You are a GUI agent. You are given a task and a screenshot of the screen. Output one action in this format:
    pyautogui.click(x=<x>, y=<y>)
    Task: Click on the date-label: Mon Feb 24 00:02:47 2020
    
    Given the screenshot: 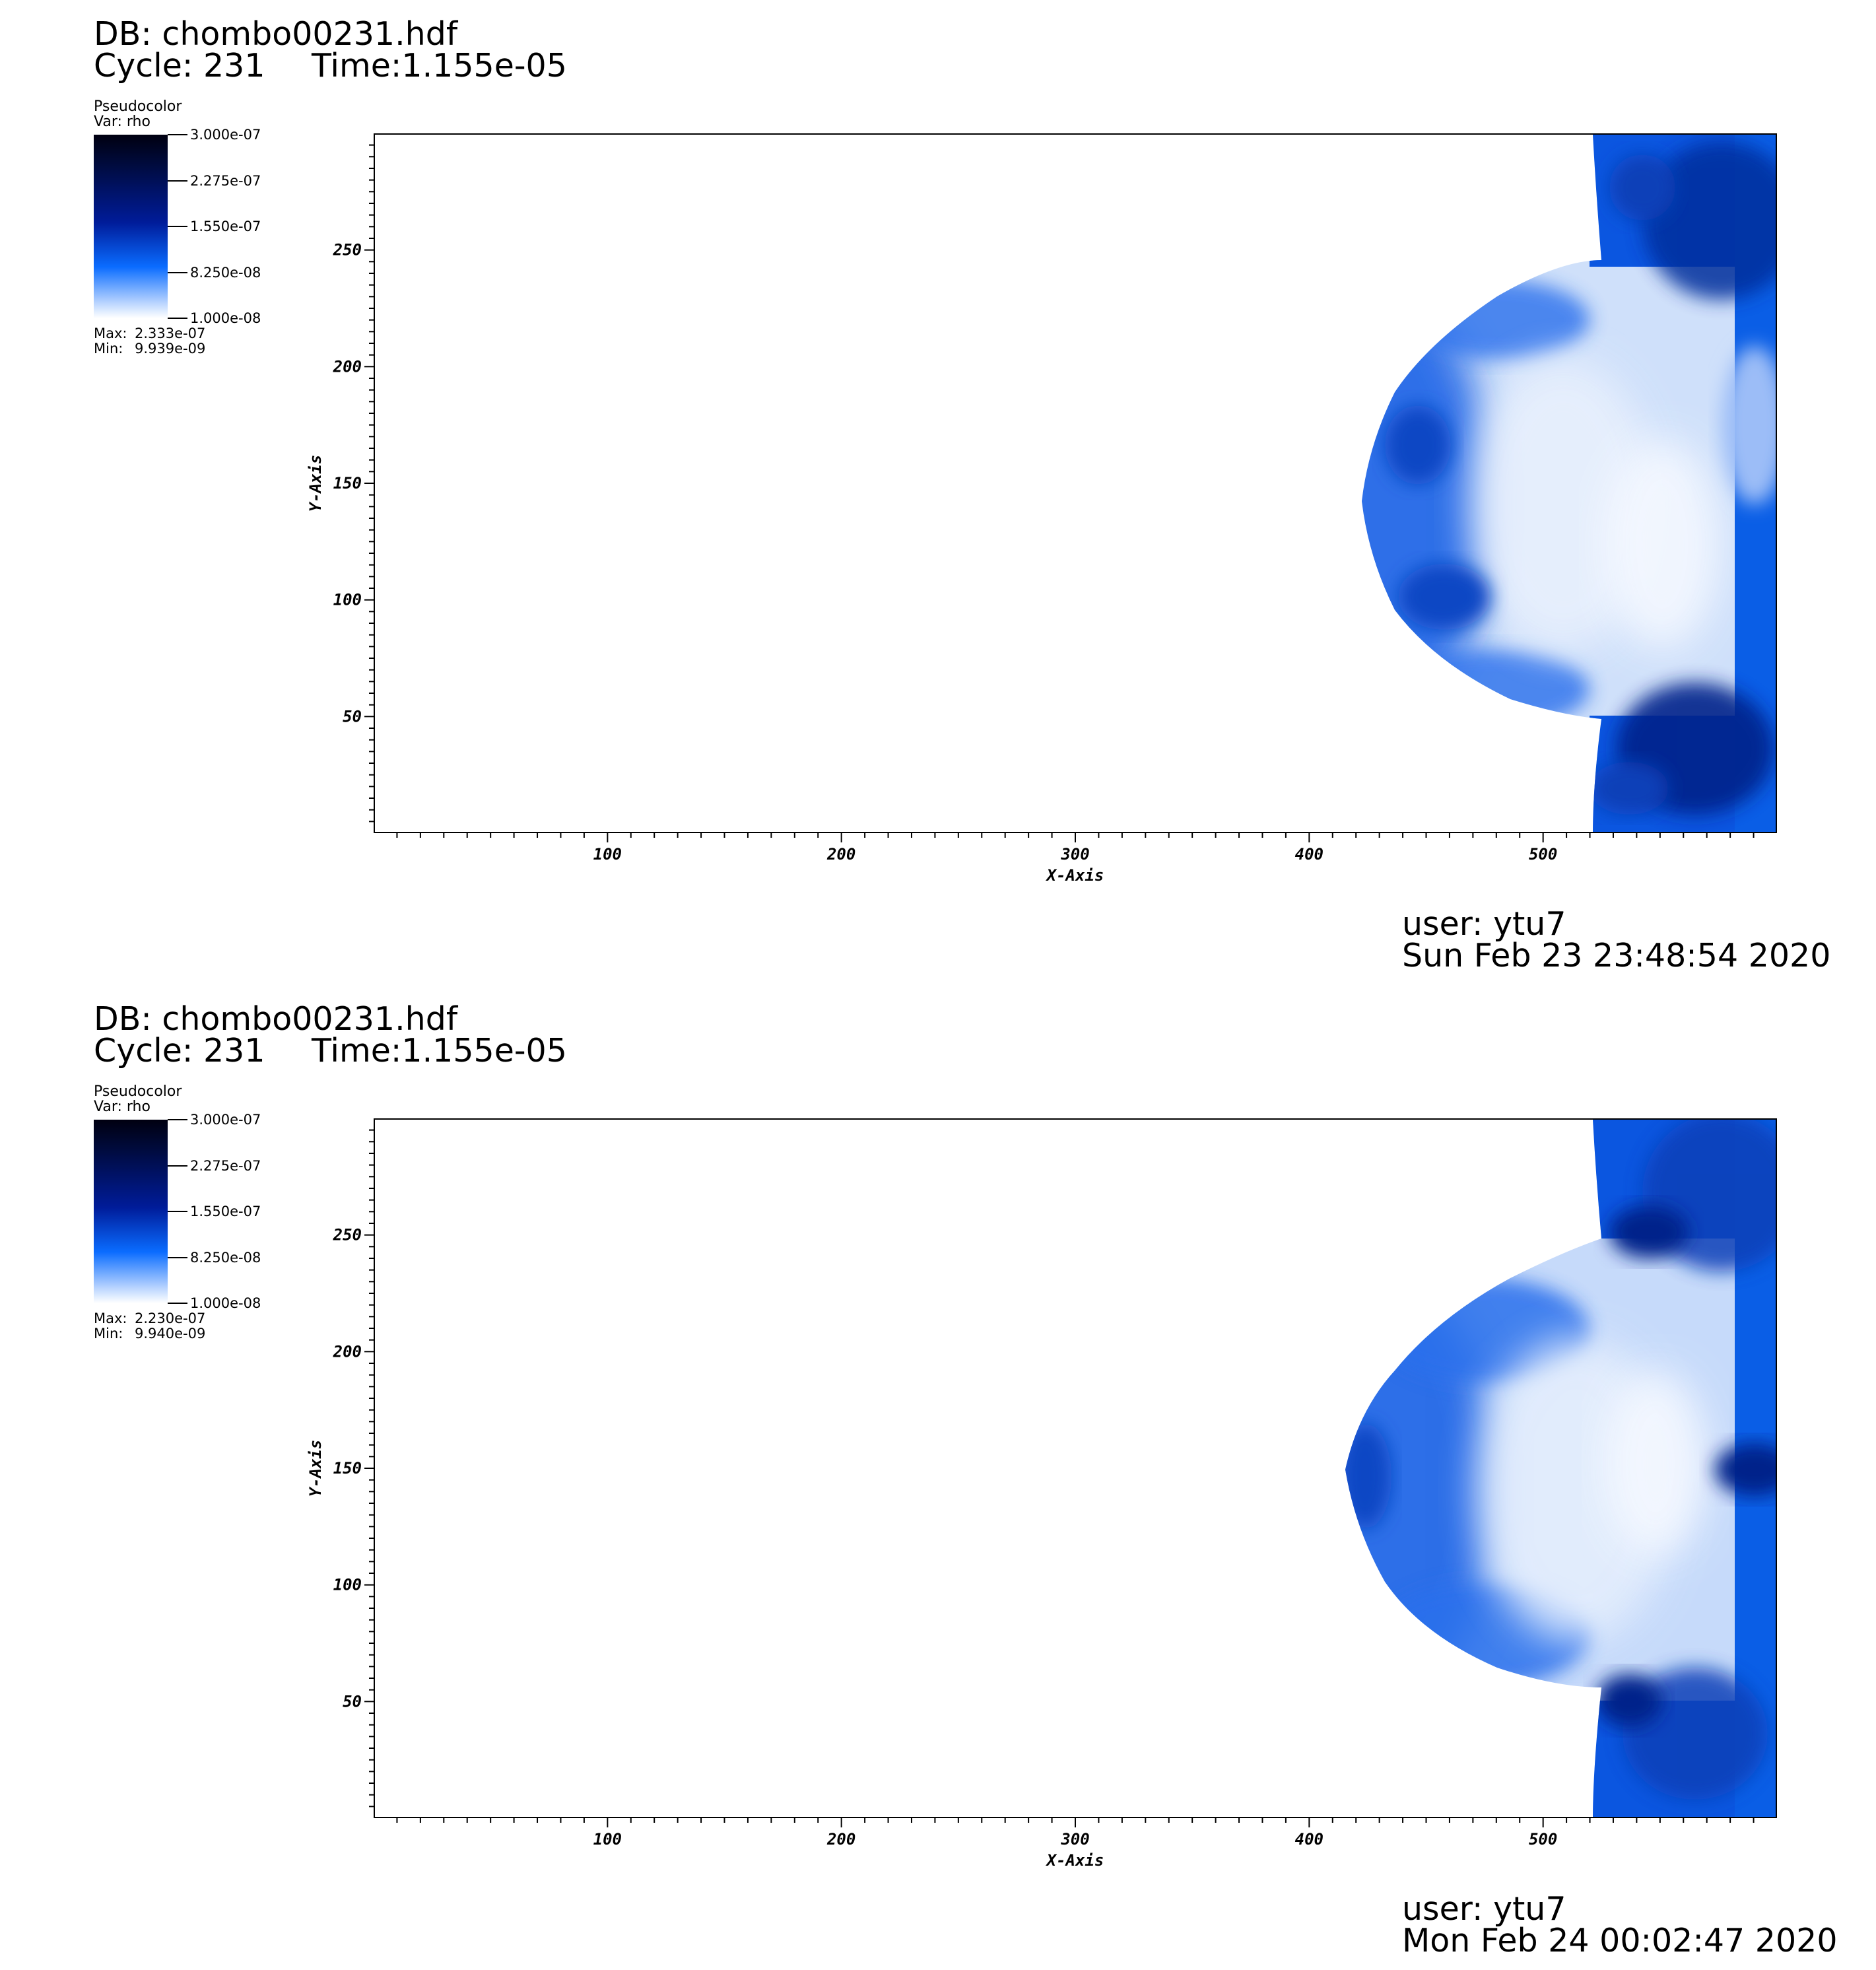 What is the action you would take?
    pyautogui.click(x=1620, y=1940)
    